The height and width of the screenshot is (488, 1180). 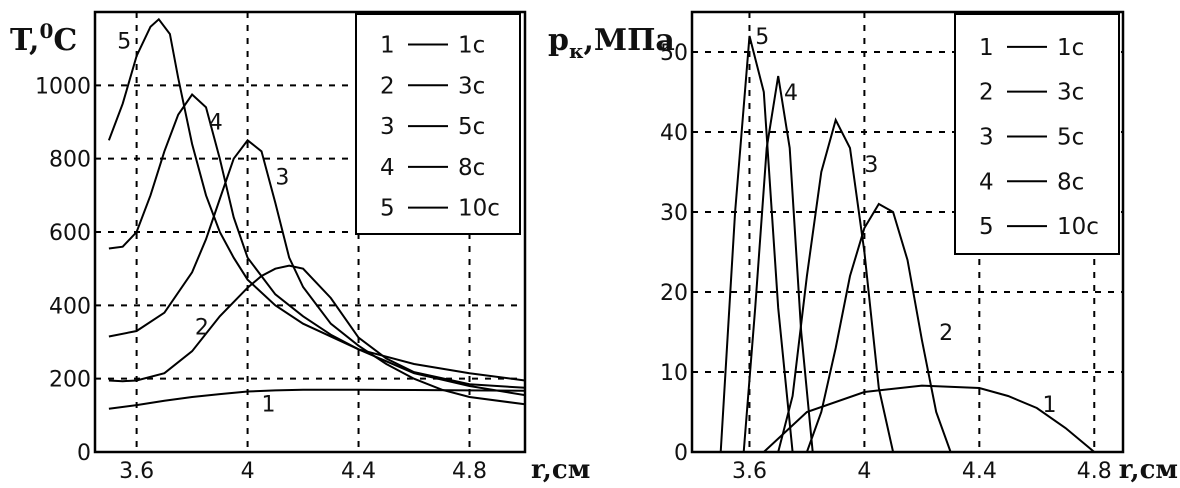 What do you see at coordinates (70, 233) in the screenshot?
I see `y-tick-label: 600` at bounding box center [70, 233].